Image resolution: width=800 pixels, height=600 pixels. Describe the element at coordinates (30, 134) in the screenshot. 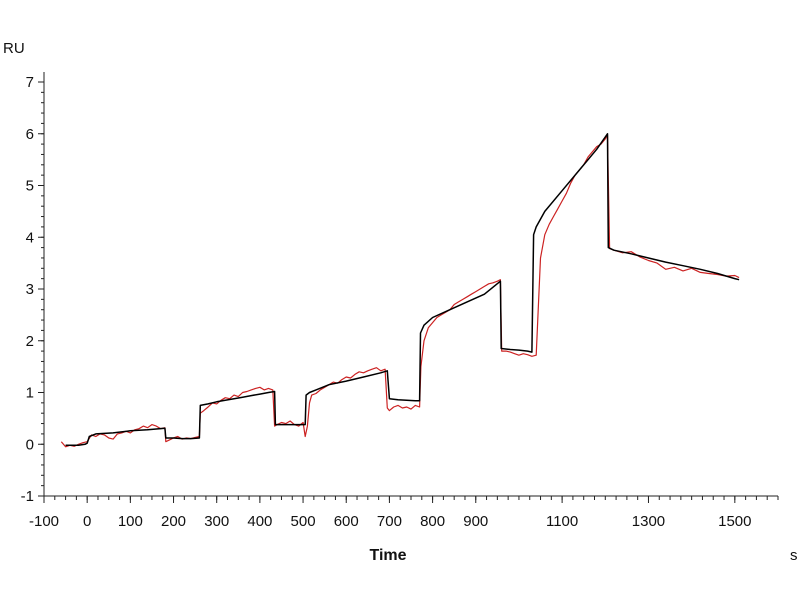

I see `y-tick-label: 6` at that location.